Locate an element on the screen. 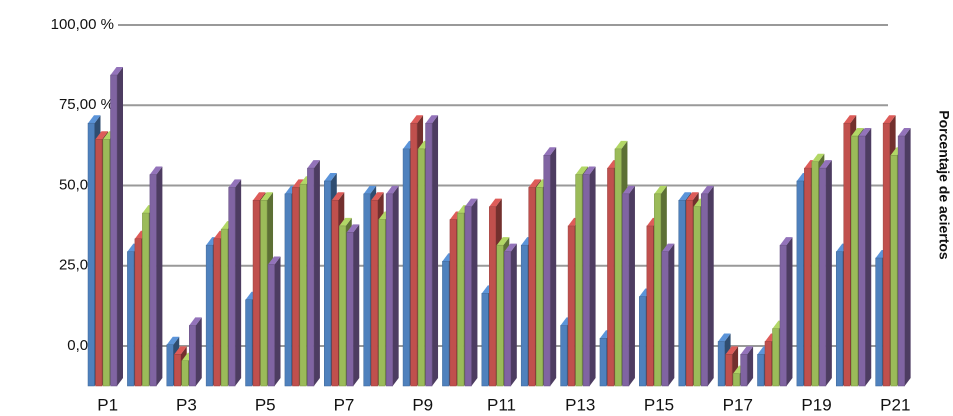 This screenshot has width=953, height=416. x-tick-label: P19 is located at coordinates (816, 404).